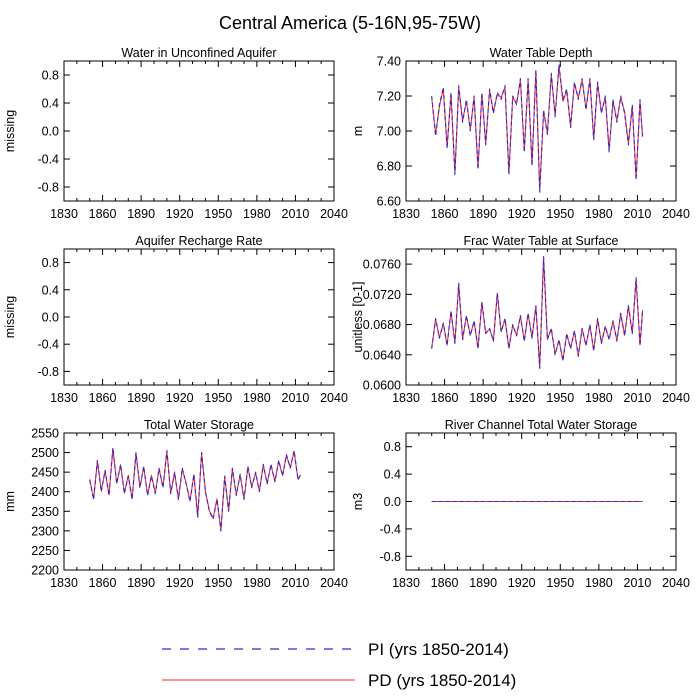 The height and width of the screenshot is (700, 700). What do you see at coordinates (45, 434) in the screenshot?
I see `y-tick-label: 2550` at bounding box center [45, 434].